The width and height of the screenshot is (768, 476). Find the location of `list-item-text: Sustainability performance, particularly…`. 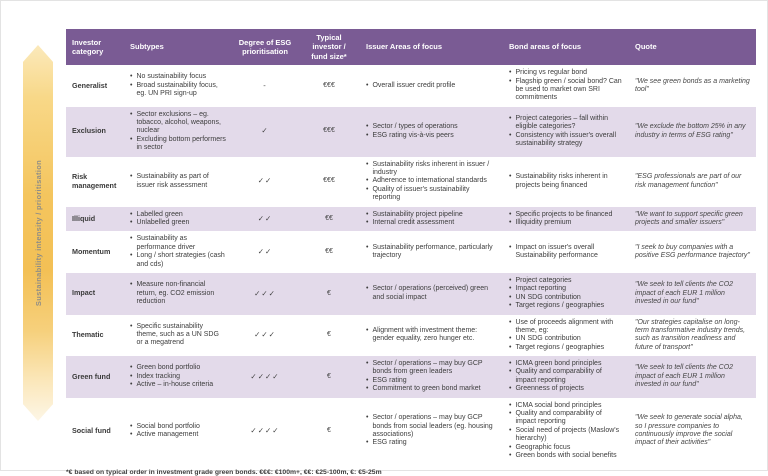

list-item-text: Sustainability performance, particularly… is located at coordinates (432, 251).